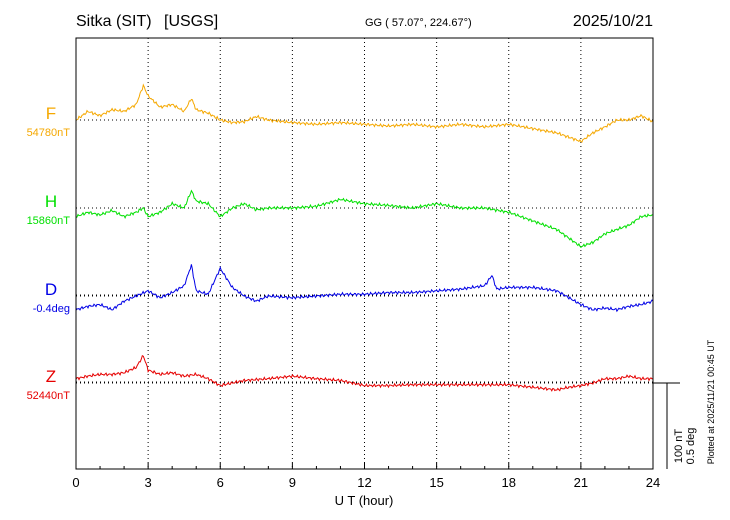 This screenshot has width=730, height=520. I want to click on component-label-D: D, so click(51, 289).